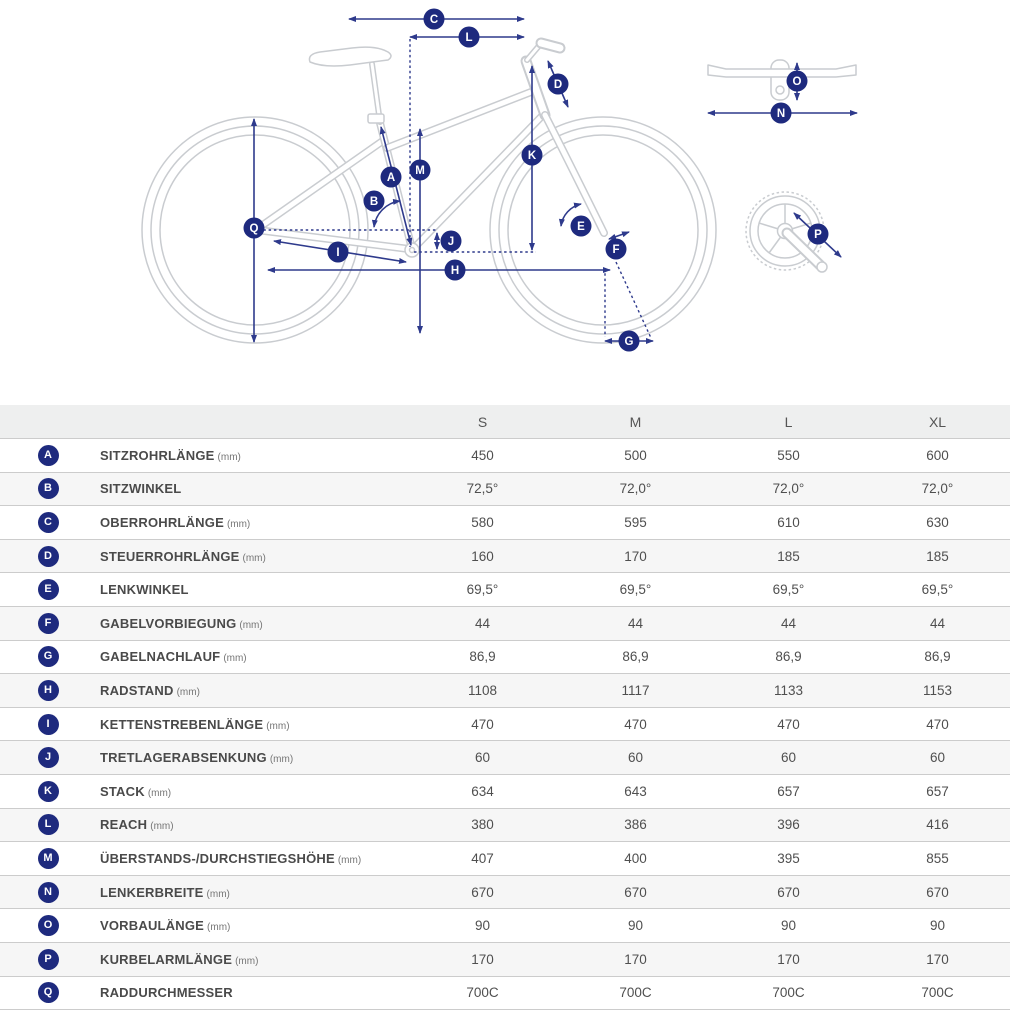 Image resolution: width=1010 pixels, height=1010 pixels. I want to click on table-row: J TRETLAGERABSENKUNG (mm) 60 60 60 60, so click(505, 757).